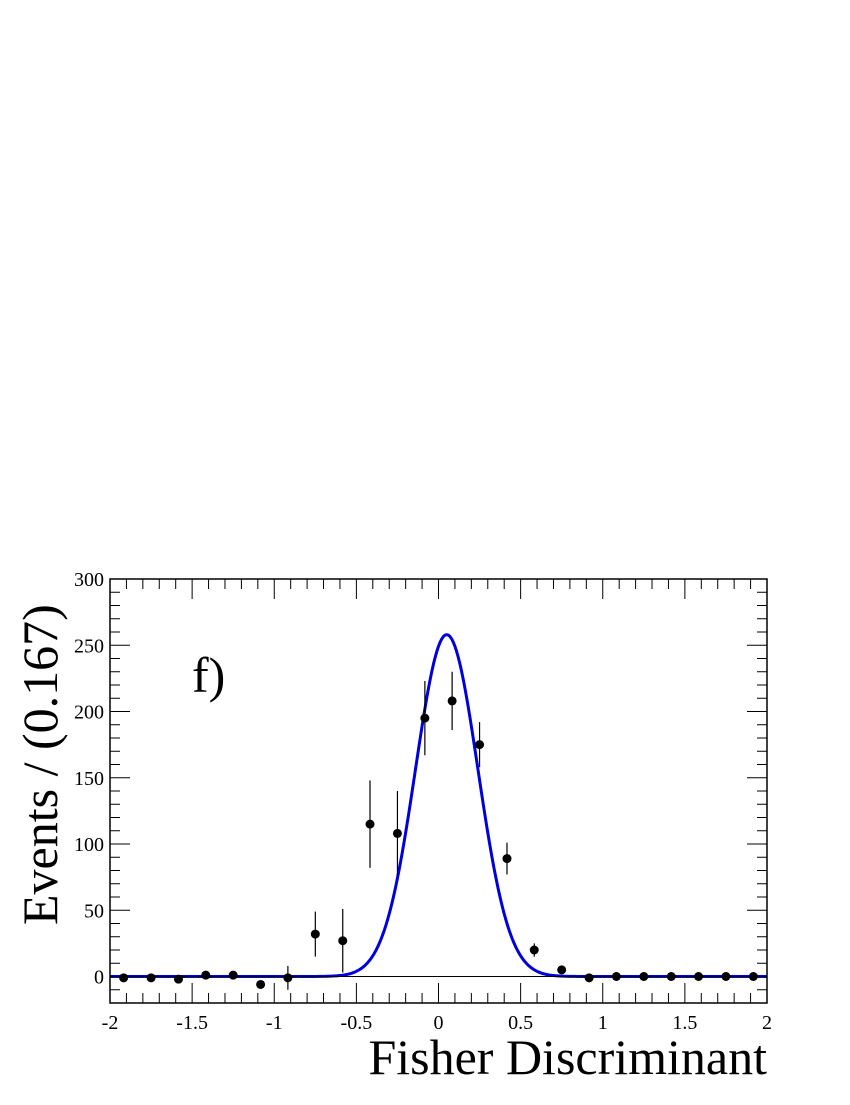  Describe the element at coordinates (520, 1023) in the screenshot. I see `x-tick-label: 0.5` at that location.